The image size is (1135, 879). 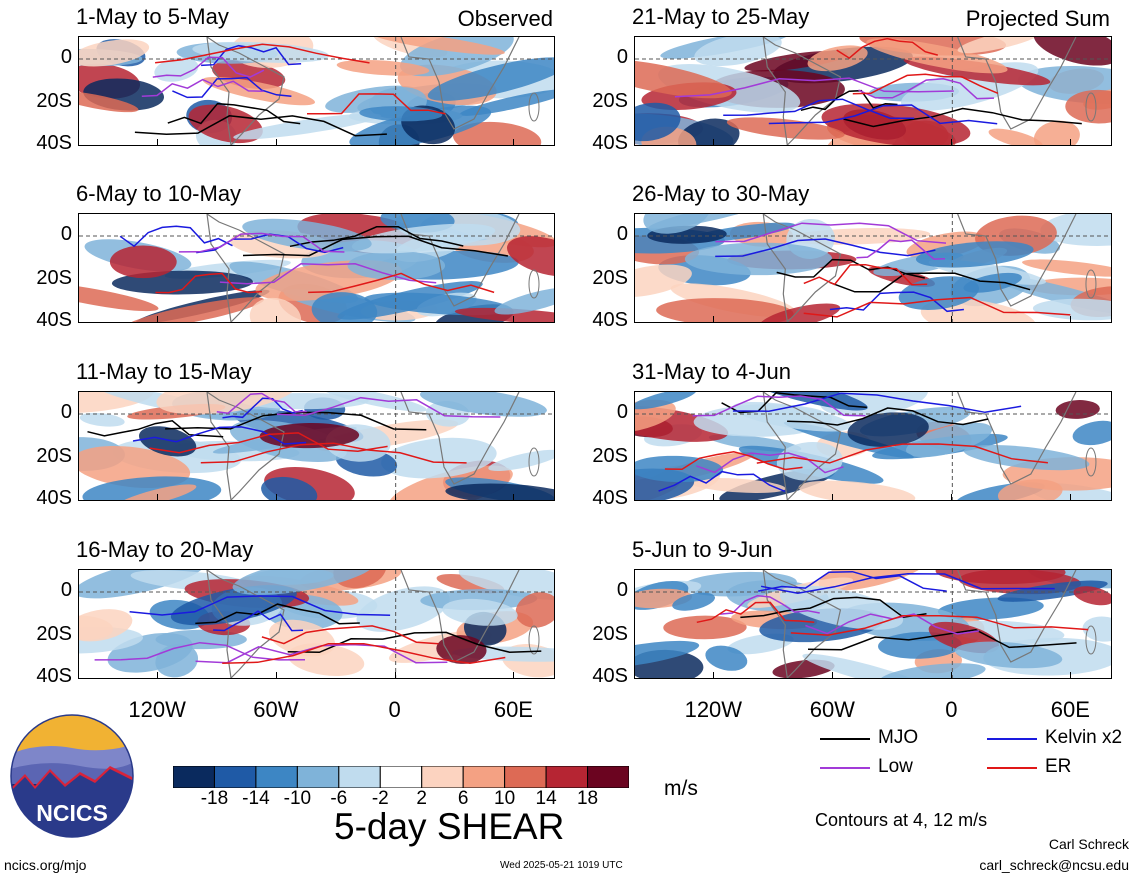 I want to click on logo-text: NCICS, so click(x=72, y=813).